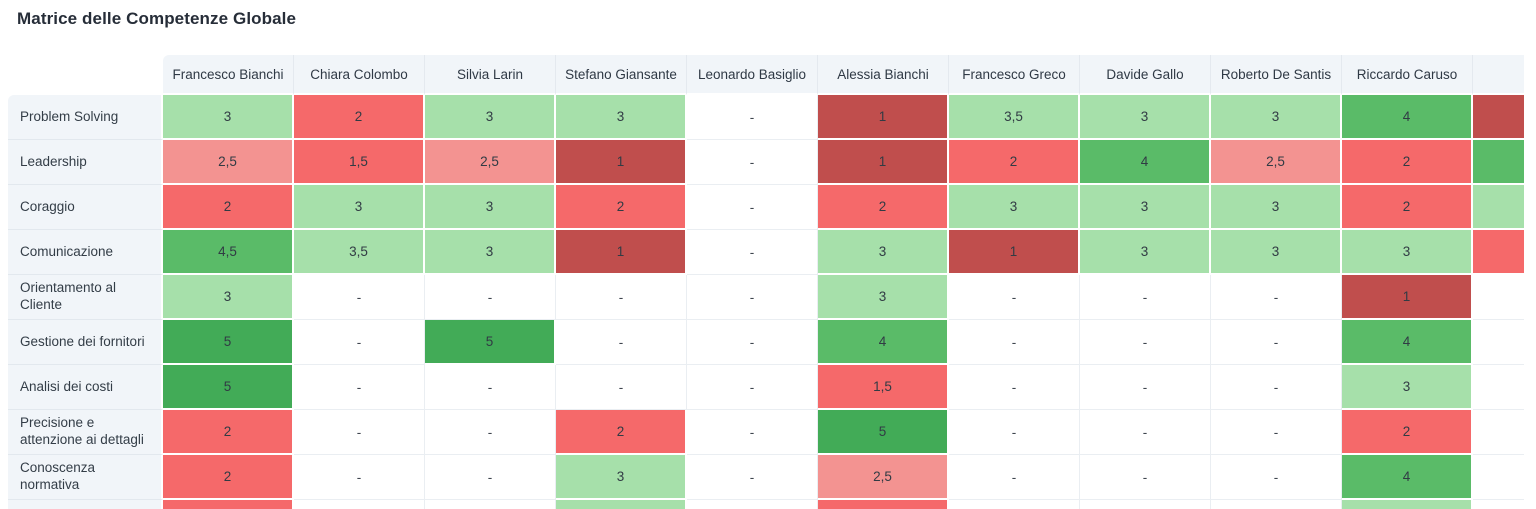 Image resolution: width=1536 pixels, height=509 pixels. I want to click on column-header-person-4: Stefano Giansante, so click(621, 75).